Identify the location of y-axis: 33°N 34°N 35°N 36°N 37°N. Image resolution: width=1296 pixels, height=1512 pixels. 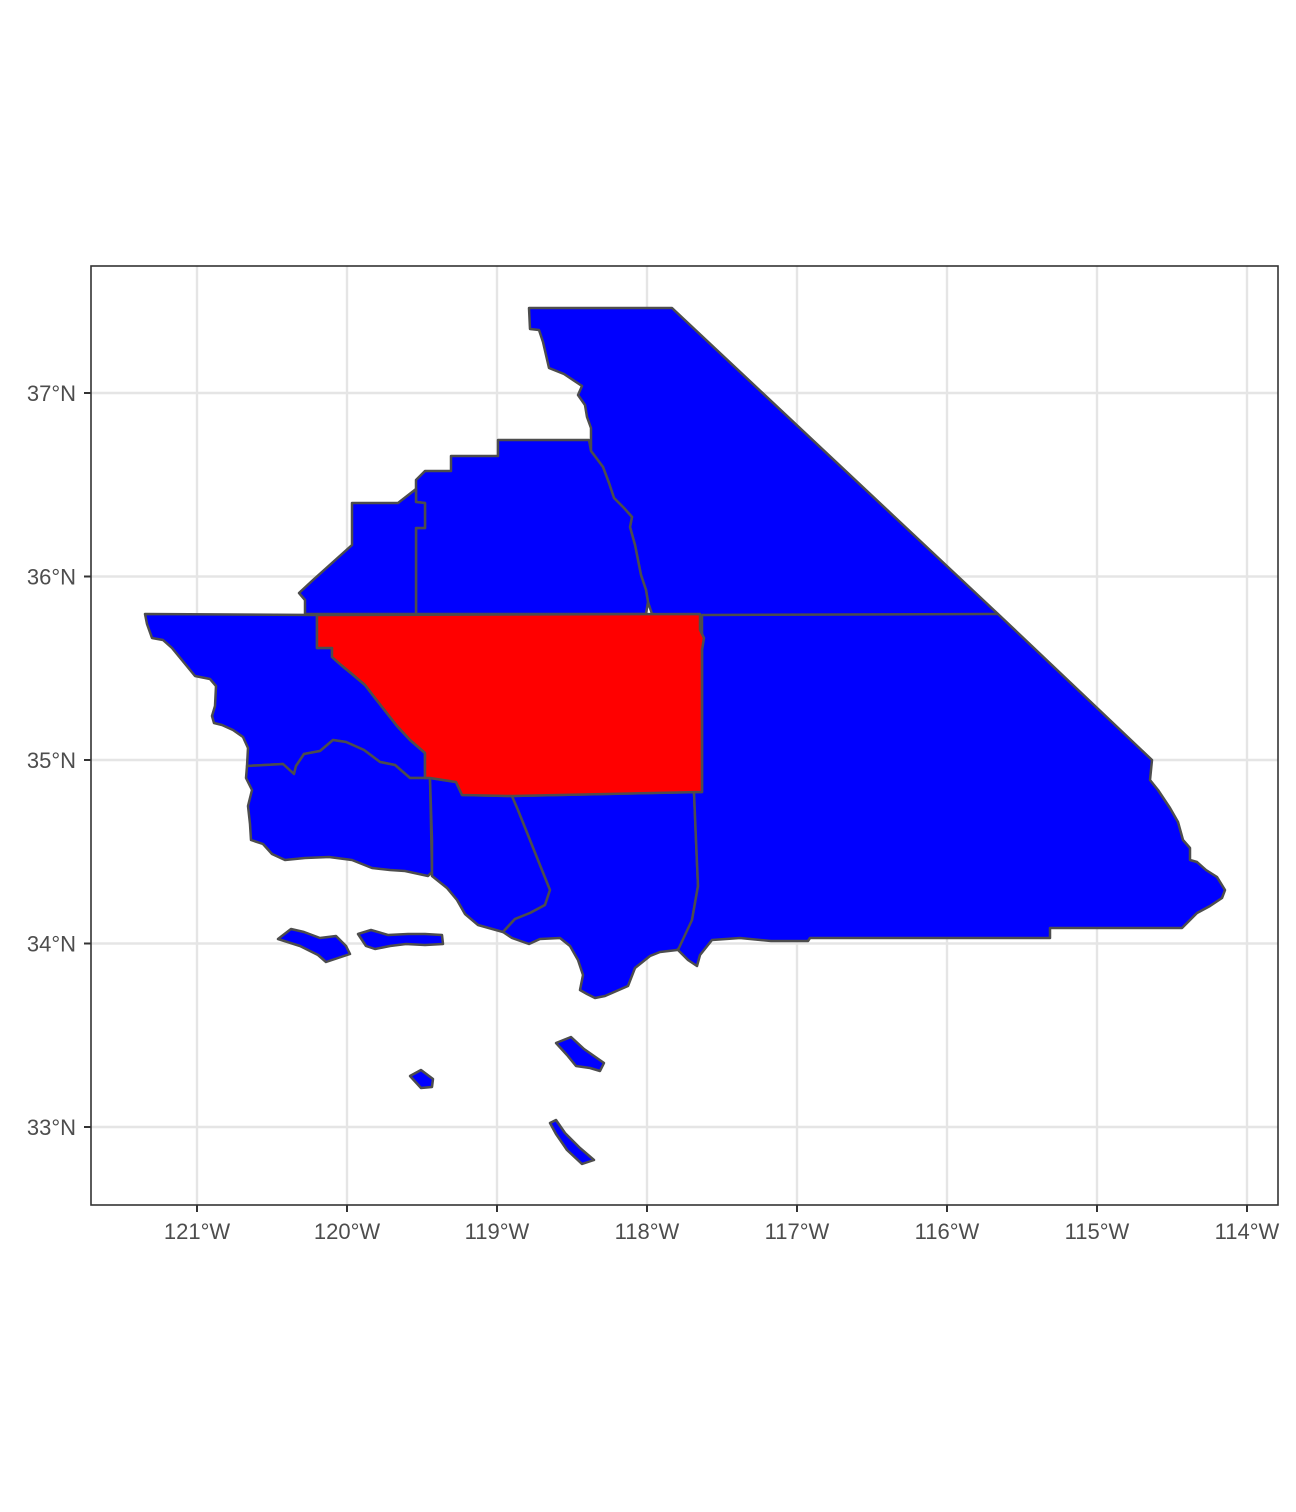
(59, 760).